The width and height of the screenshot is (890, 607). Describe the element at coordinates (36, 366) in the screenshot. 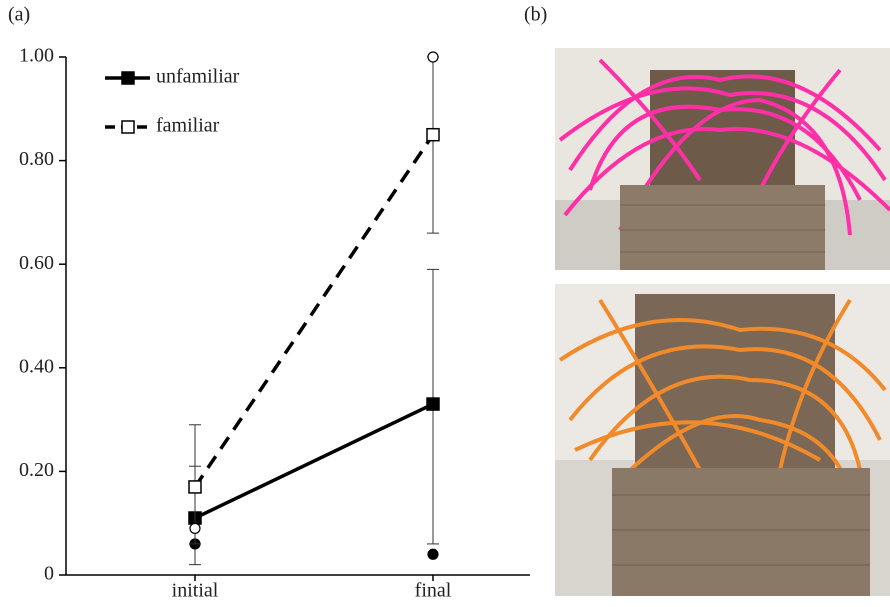

I see `y-tick-label: 0.40` at that location.